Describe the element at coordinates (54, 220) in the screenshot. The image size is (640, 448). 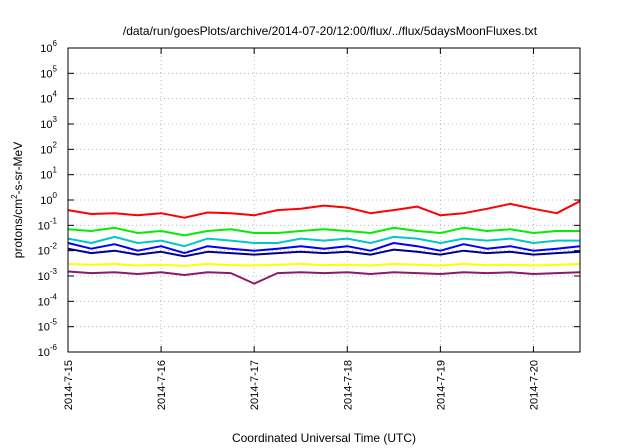
I see `y-tick-label-exponent: -1` at that location.